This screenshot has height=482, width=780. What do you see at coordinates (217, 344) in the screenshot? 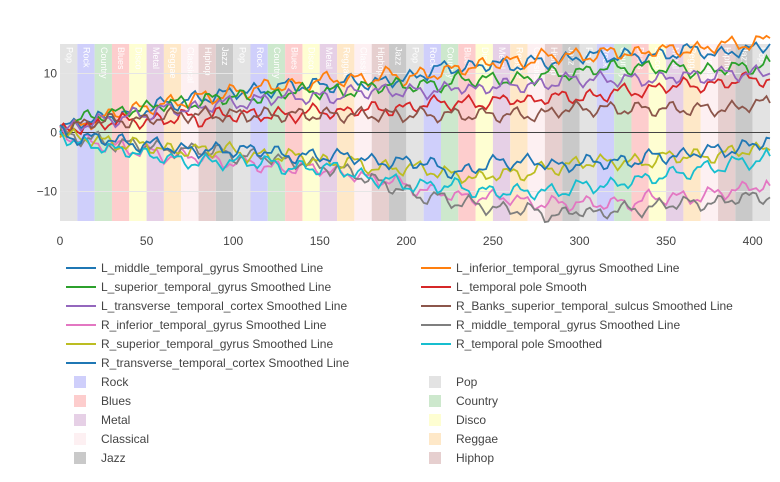
I see `legend-series-label: R_superior_temporal_gyrus Smoothed Line` at bounding box center [217, 344].